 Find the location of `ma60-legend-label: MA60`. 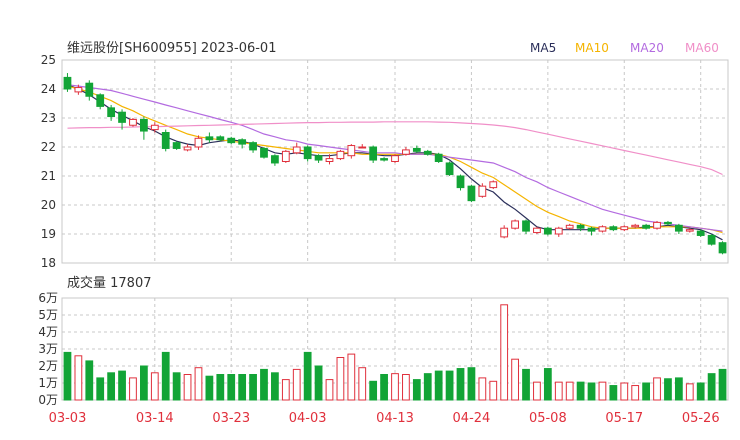

ma60-legend-label: MA60 is located at coordinates (702, 48).